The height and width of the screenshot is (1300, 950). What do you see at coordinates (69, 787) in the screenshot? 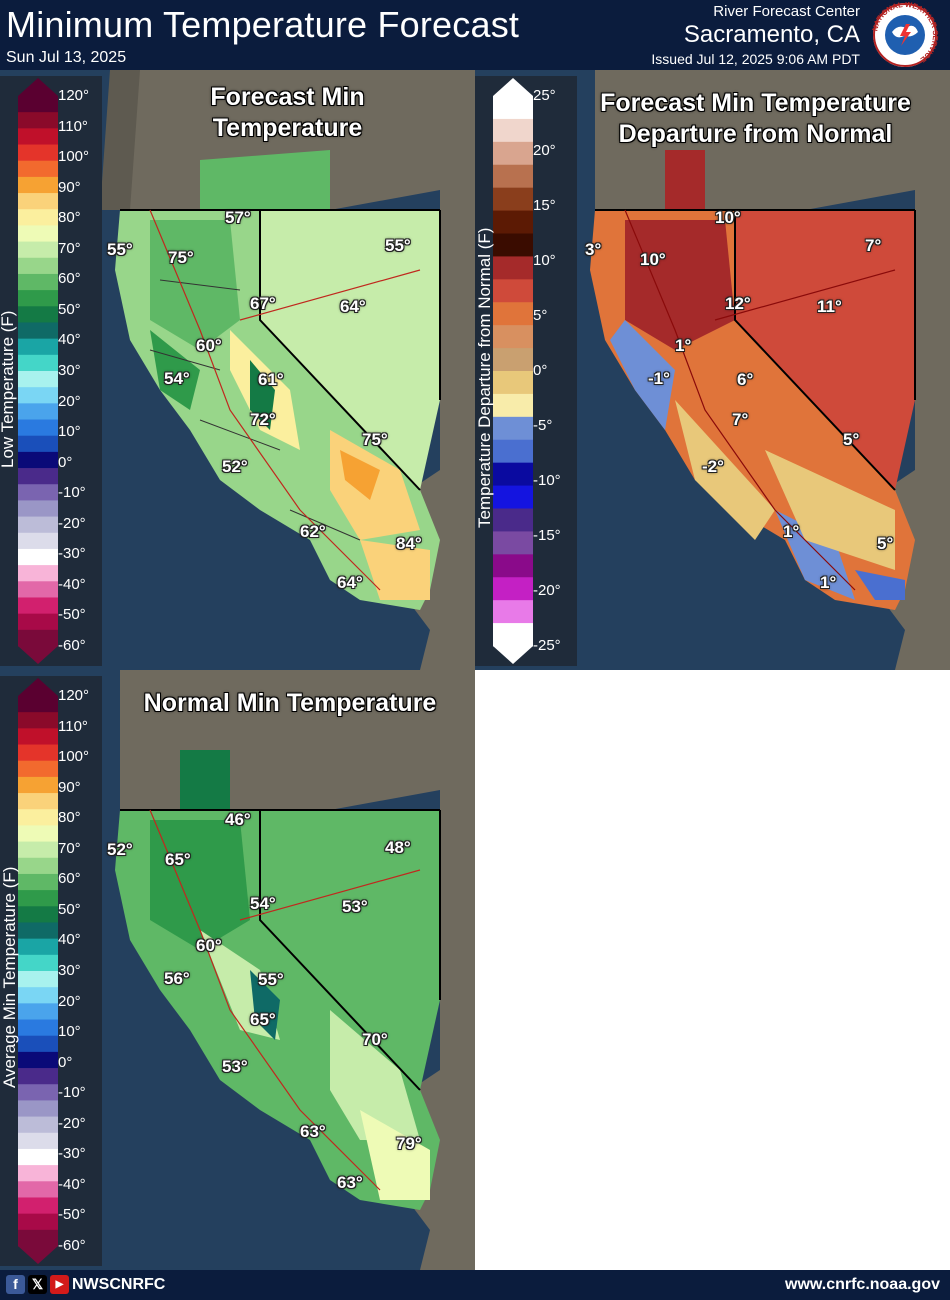
I see `legend-tick-label: 90°` at bounding box center [69, 787].